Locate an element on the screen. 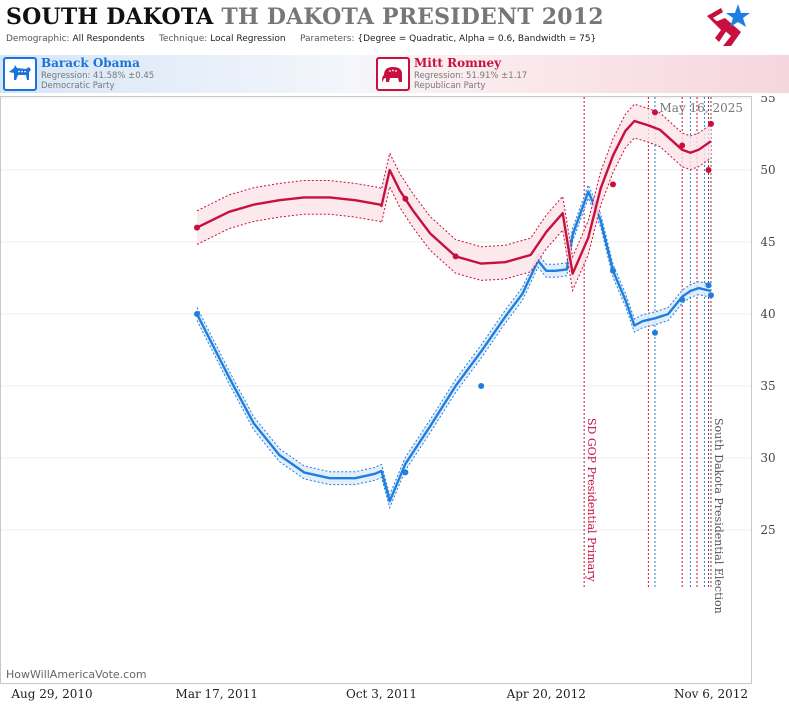 The width and height of the screenshot is (789, 704). parameters-label: Parameters: is located at coordinates (327, 39).